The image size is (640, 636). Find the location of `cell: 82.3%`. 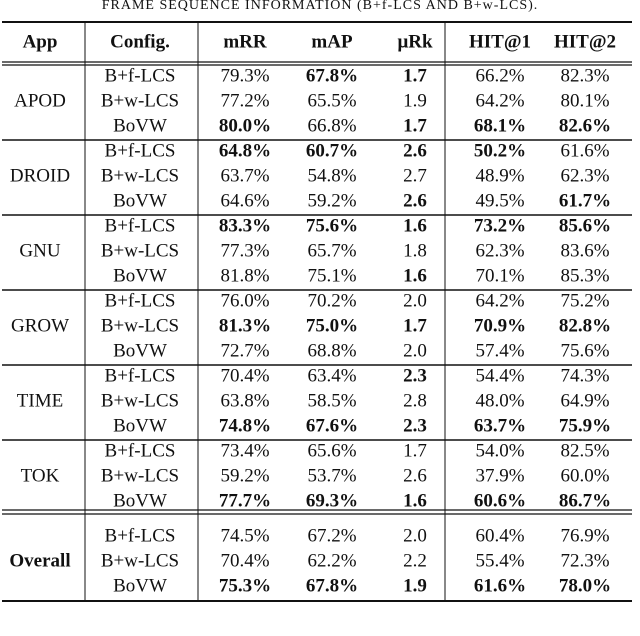

cell: 82.3% is located at coordinates (584, 75).